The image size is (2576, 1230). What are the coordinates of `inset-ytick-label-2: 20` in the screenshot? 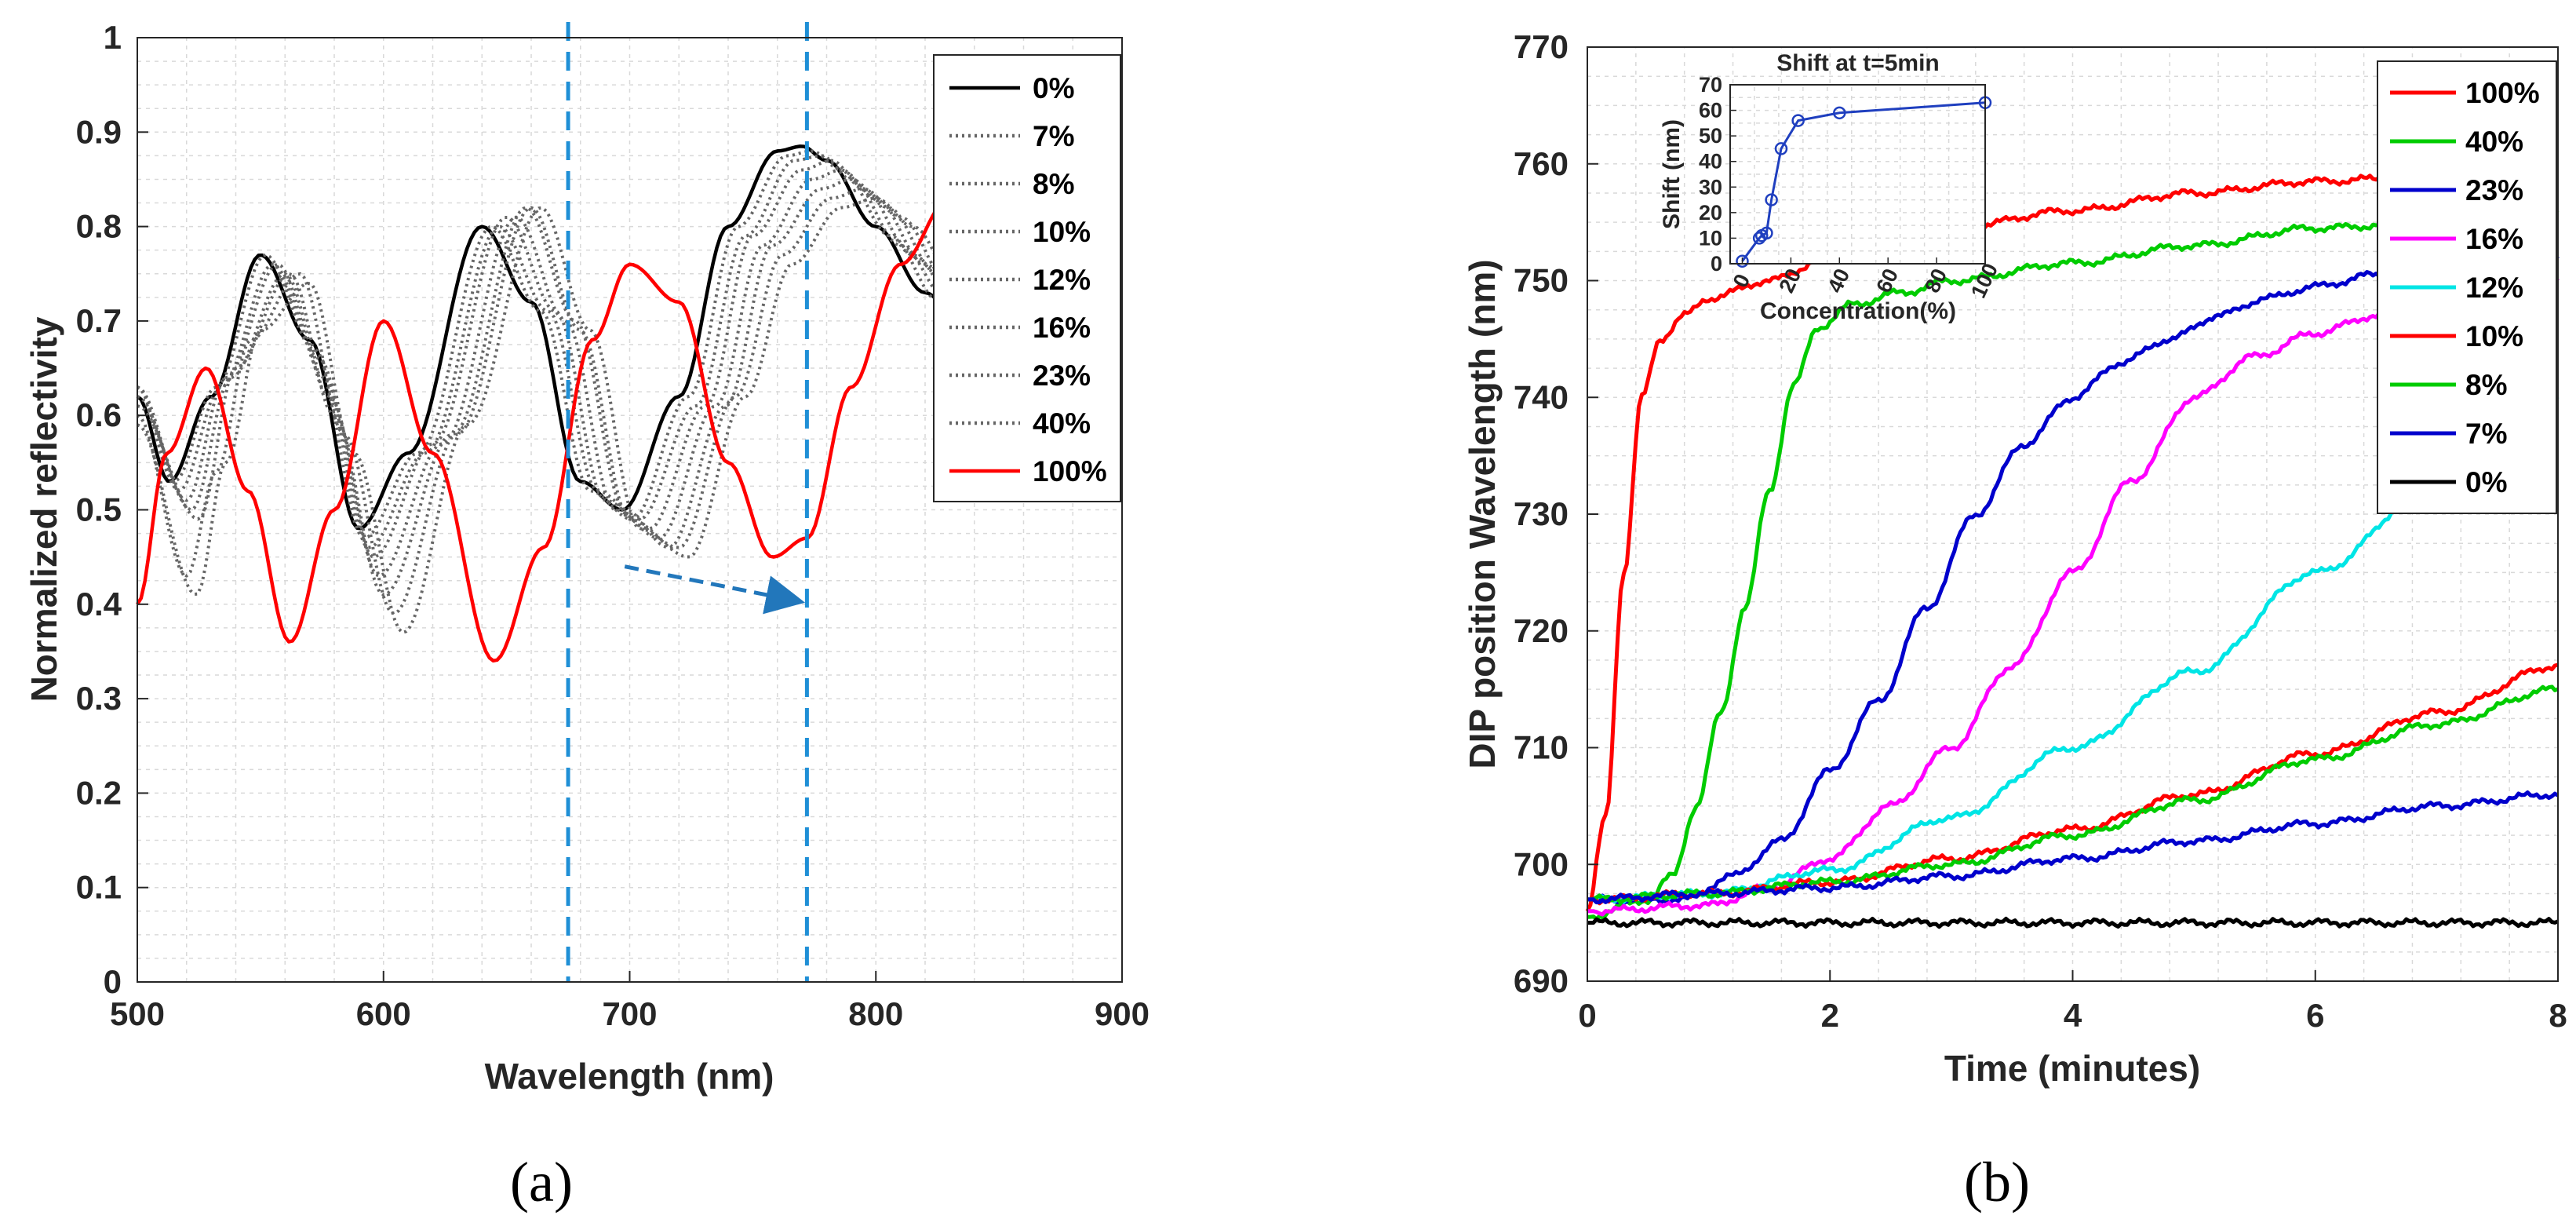 It's located at (1710, 212).